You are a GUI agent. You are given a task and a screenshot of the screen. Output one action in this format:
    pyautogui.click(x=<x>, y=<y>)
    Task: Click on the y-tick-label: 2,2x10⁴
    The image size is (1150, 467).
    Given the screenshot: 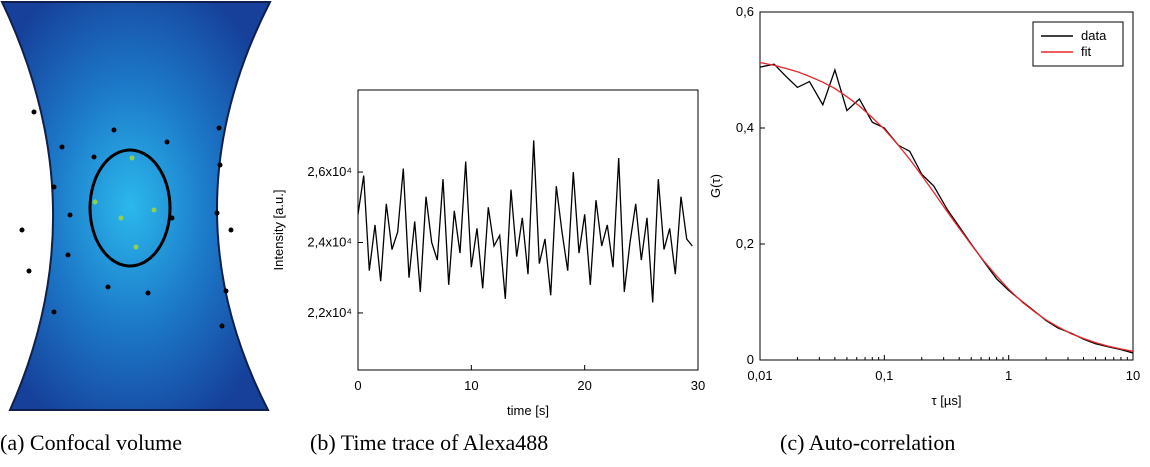 What is the action you would take?
    pyautogui.click(x=329, y=312)
    